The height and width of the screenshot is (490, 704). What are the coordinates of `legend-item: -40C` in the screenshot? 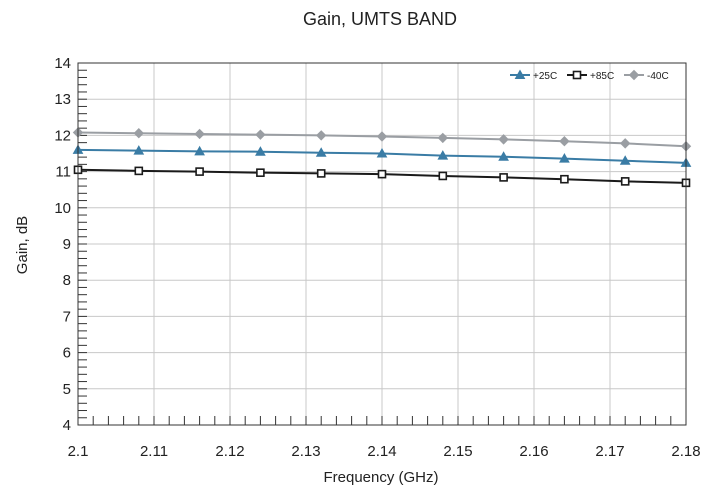 It's located at (646, 75).